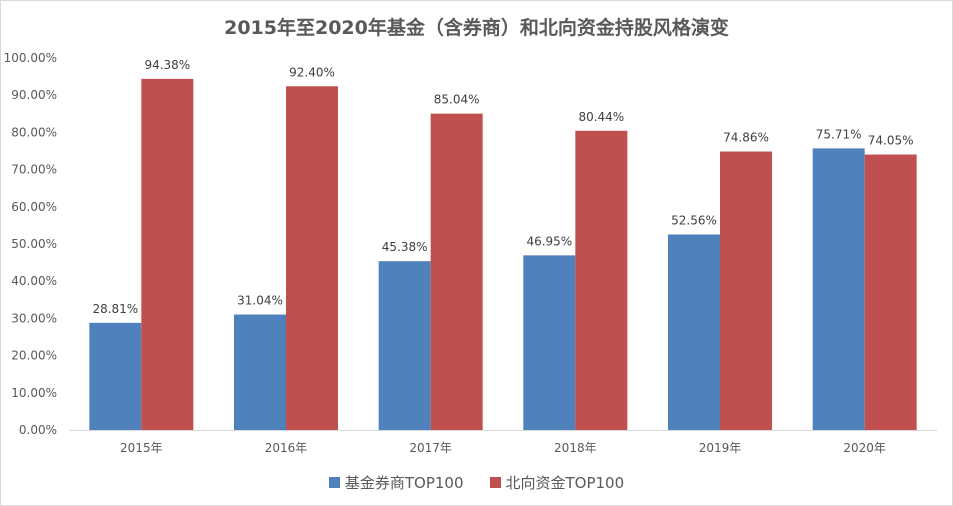  Describe the element at coordinates (839, 134) in the screenshot. I see `data-label: 75.71%` at that location.